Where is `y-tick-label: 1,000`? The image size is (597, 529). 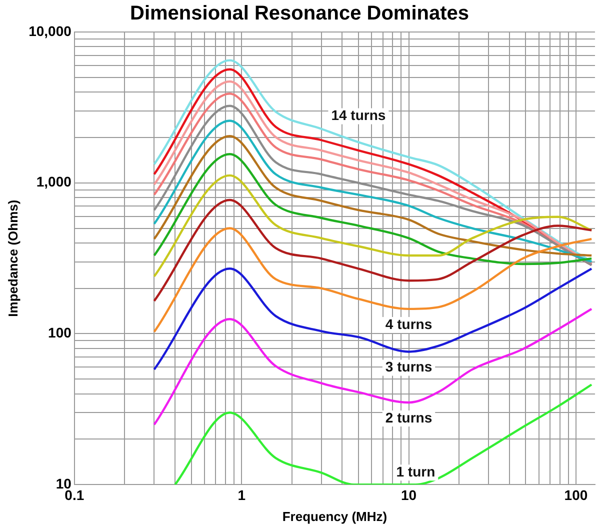 y-tick-label: 1,000 is located at coordinates (54, 182).